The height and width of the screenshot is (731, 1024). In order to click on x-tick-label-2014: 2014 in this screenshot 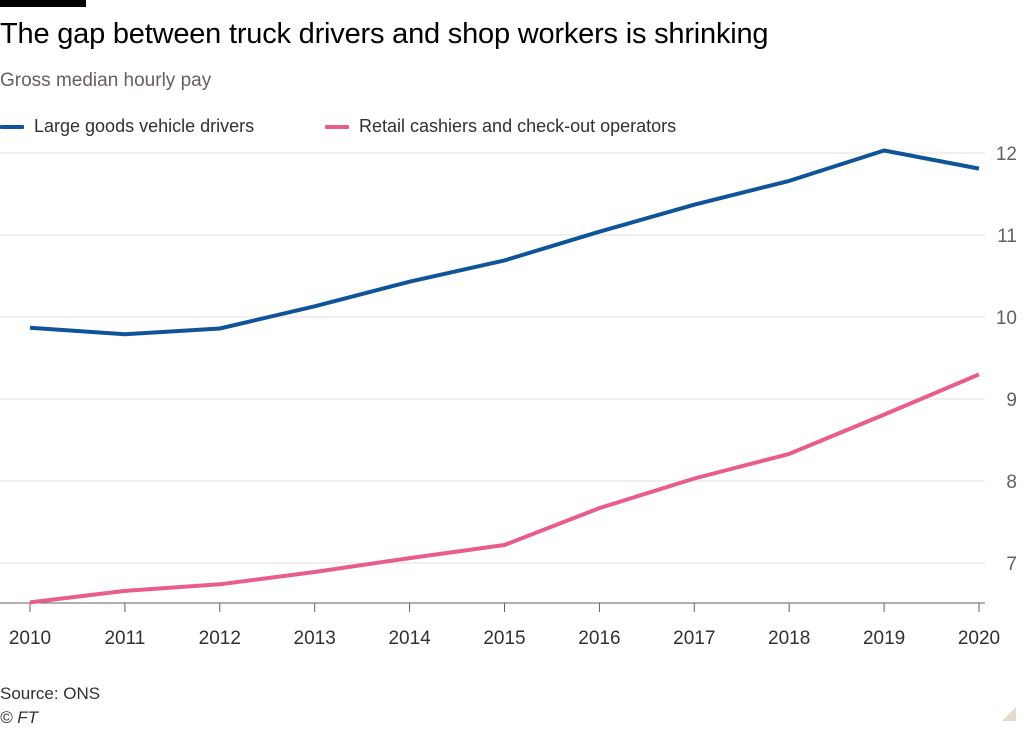, I will do `click(409, 638)`.